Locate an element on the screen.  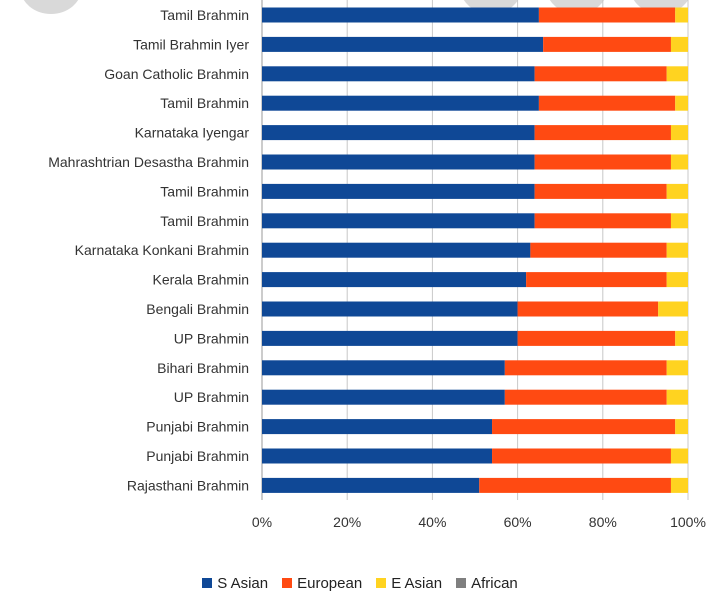
x-tick-label: 60% is located at coordinates (518, 522).